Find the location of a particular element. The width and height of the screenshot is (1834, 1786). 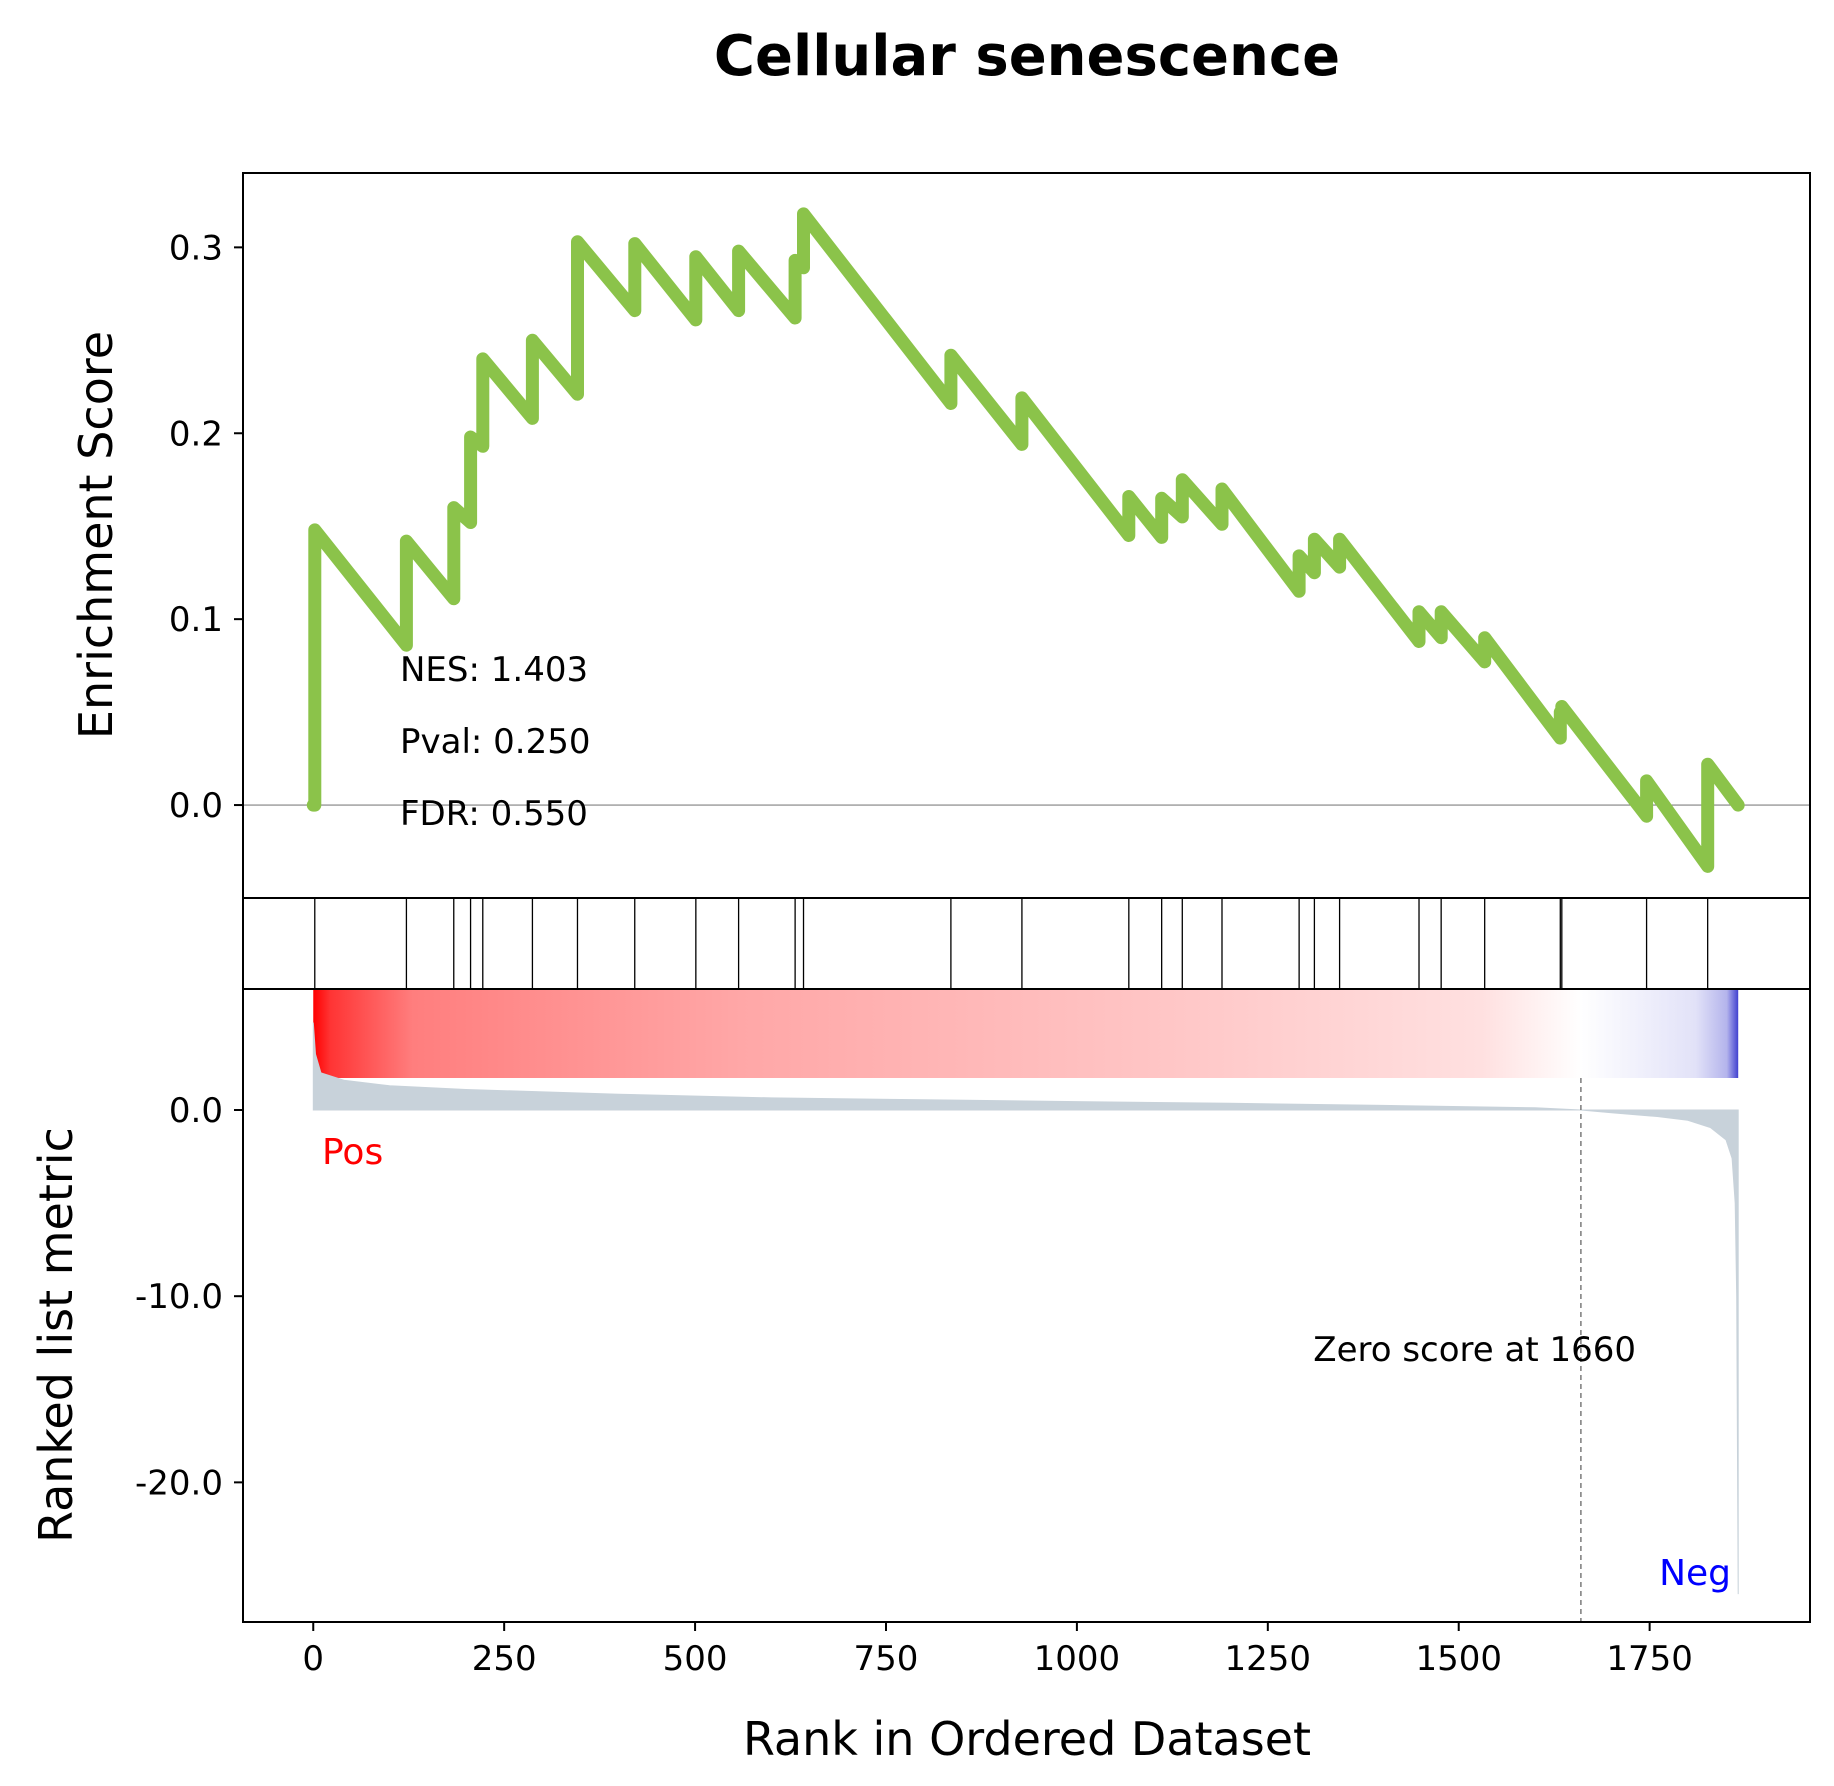

es-y-axis: 0.0 0.1 0.2 0.3 is located at coordinates (206, 527).